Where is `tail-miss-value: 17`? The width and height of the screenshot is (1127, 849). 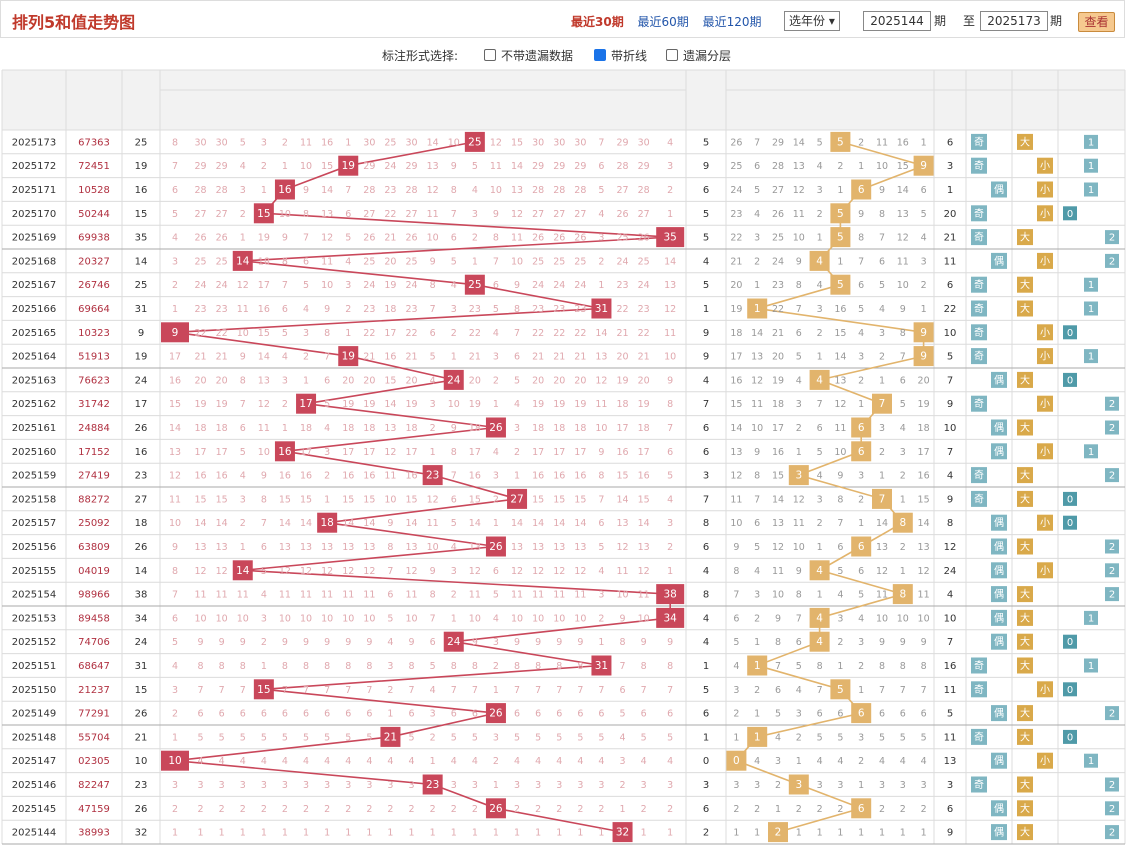 tail-miss-value: 17 is located at coordinates (778, 428).